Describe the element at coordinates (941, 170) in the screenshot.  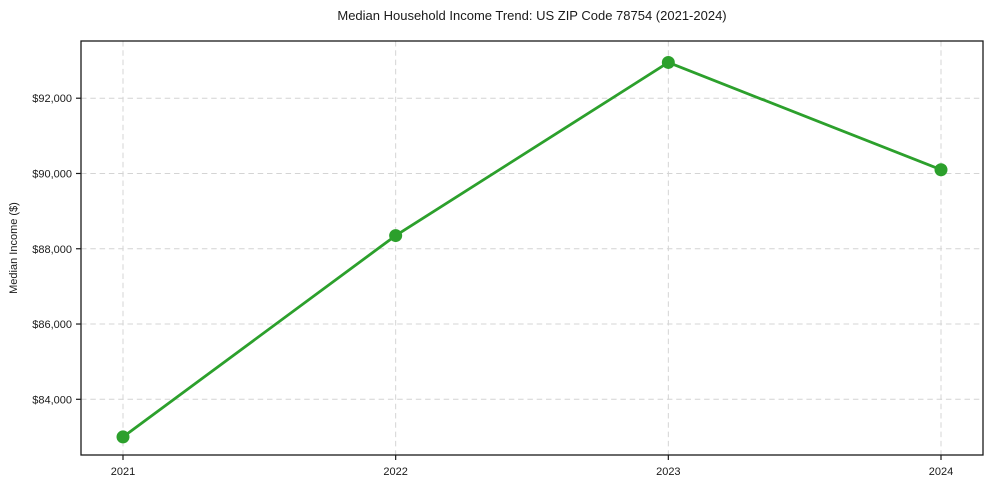
I see `data-point-2024` at that location.